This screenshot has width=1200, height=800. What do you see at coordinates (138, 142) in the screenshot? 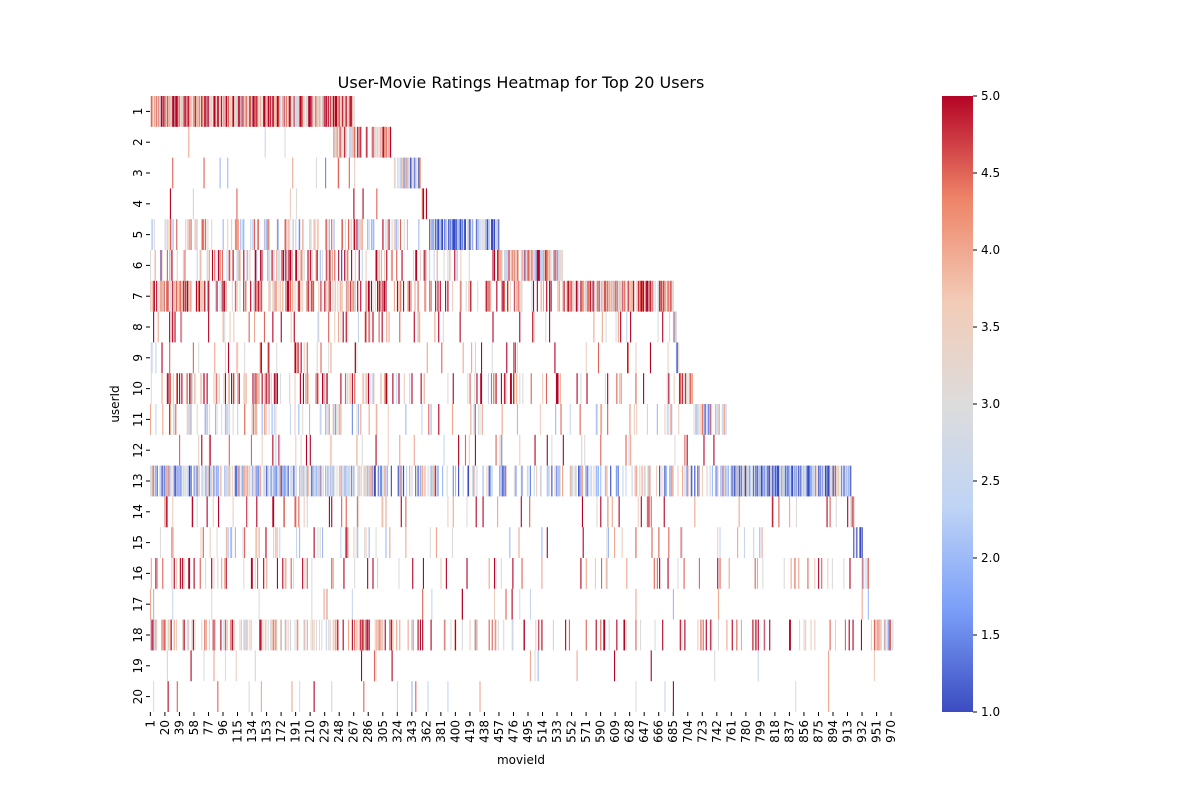
I see `y-tick-label: 2` at bounding box center [138, 142].